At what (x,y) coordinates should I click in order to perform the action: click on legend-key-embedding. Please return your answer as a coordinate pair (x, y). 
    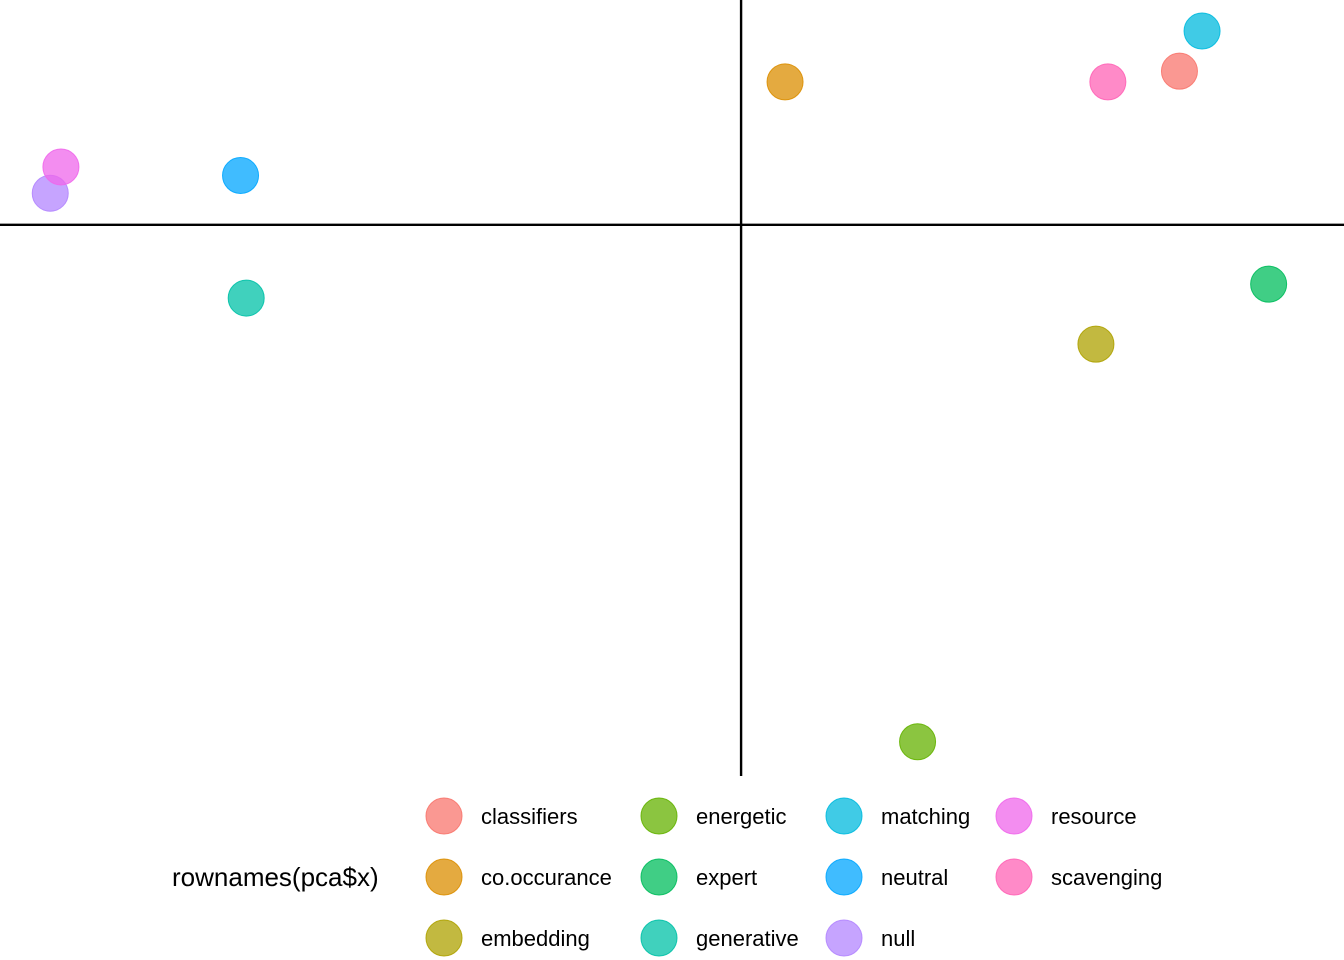
    Looking at the image, I should click on (444, 938).